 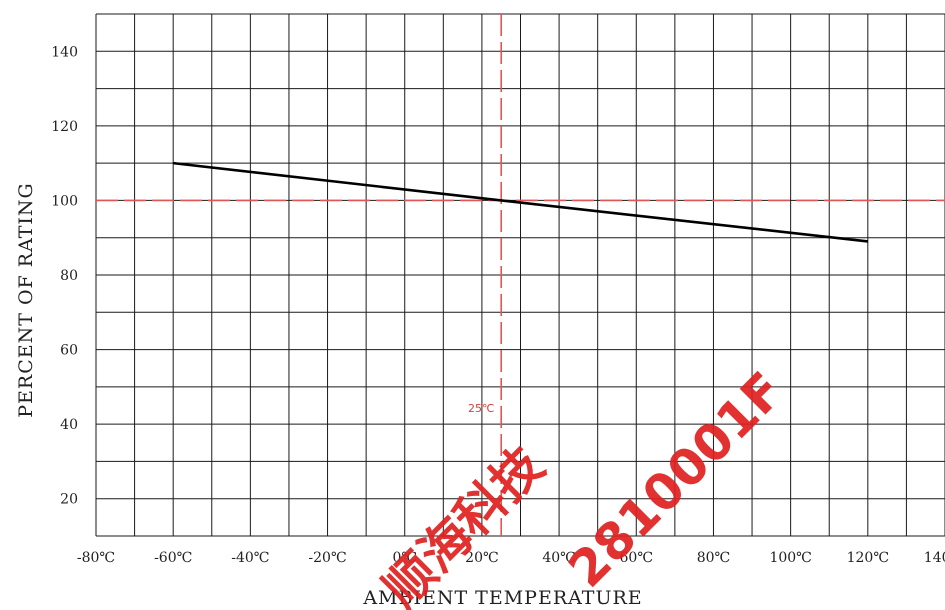 I want to click on x-tick-label: 40℃, so click(x=558, y=558).